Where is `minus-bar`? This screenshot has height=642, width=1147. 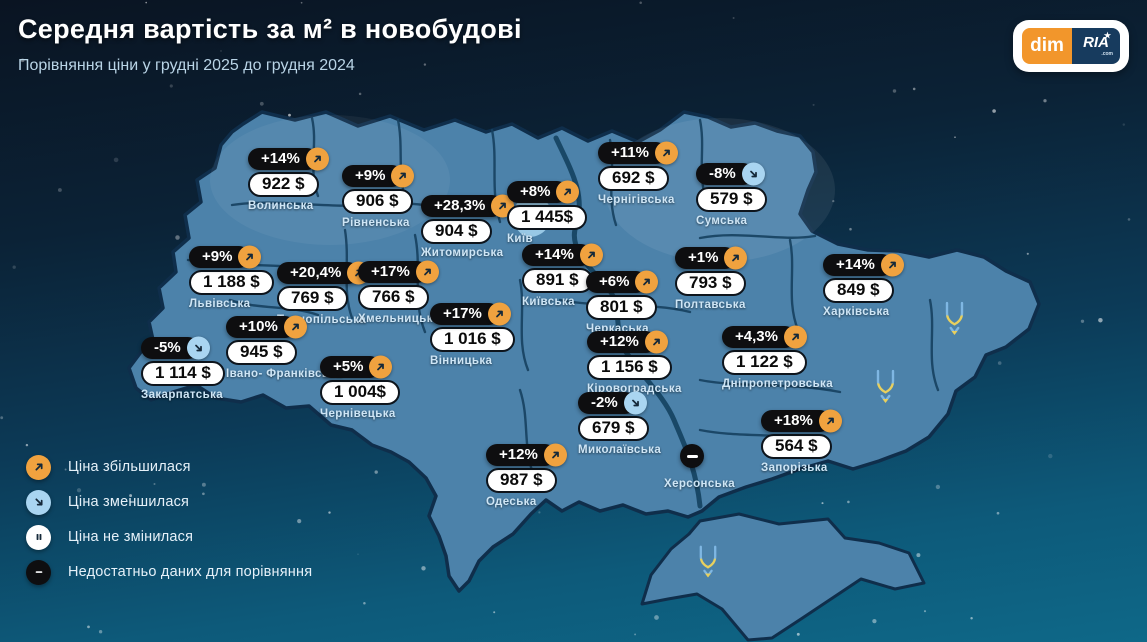 minus-bar is located at coordinates (692, 456).